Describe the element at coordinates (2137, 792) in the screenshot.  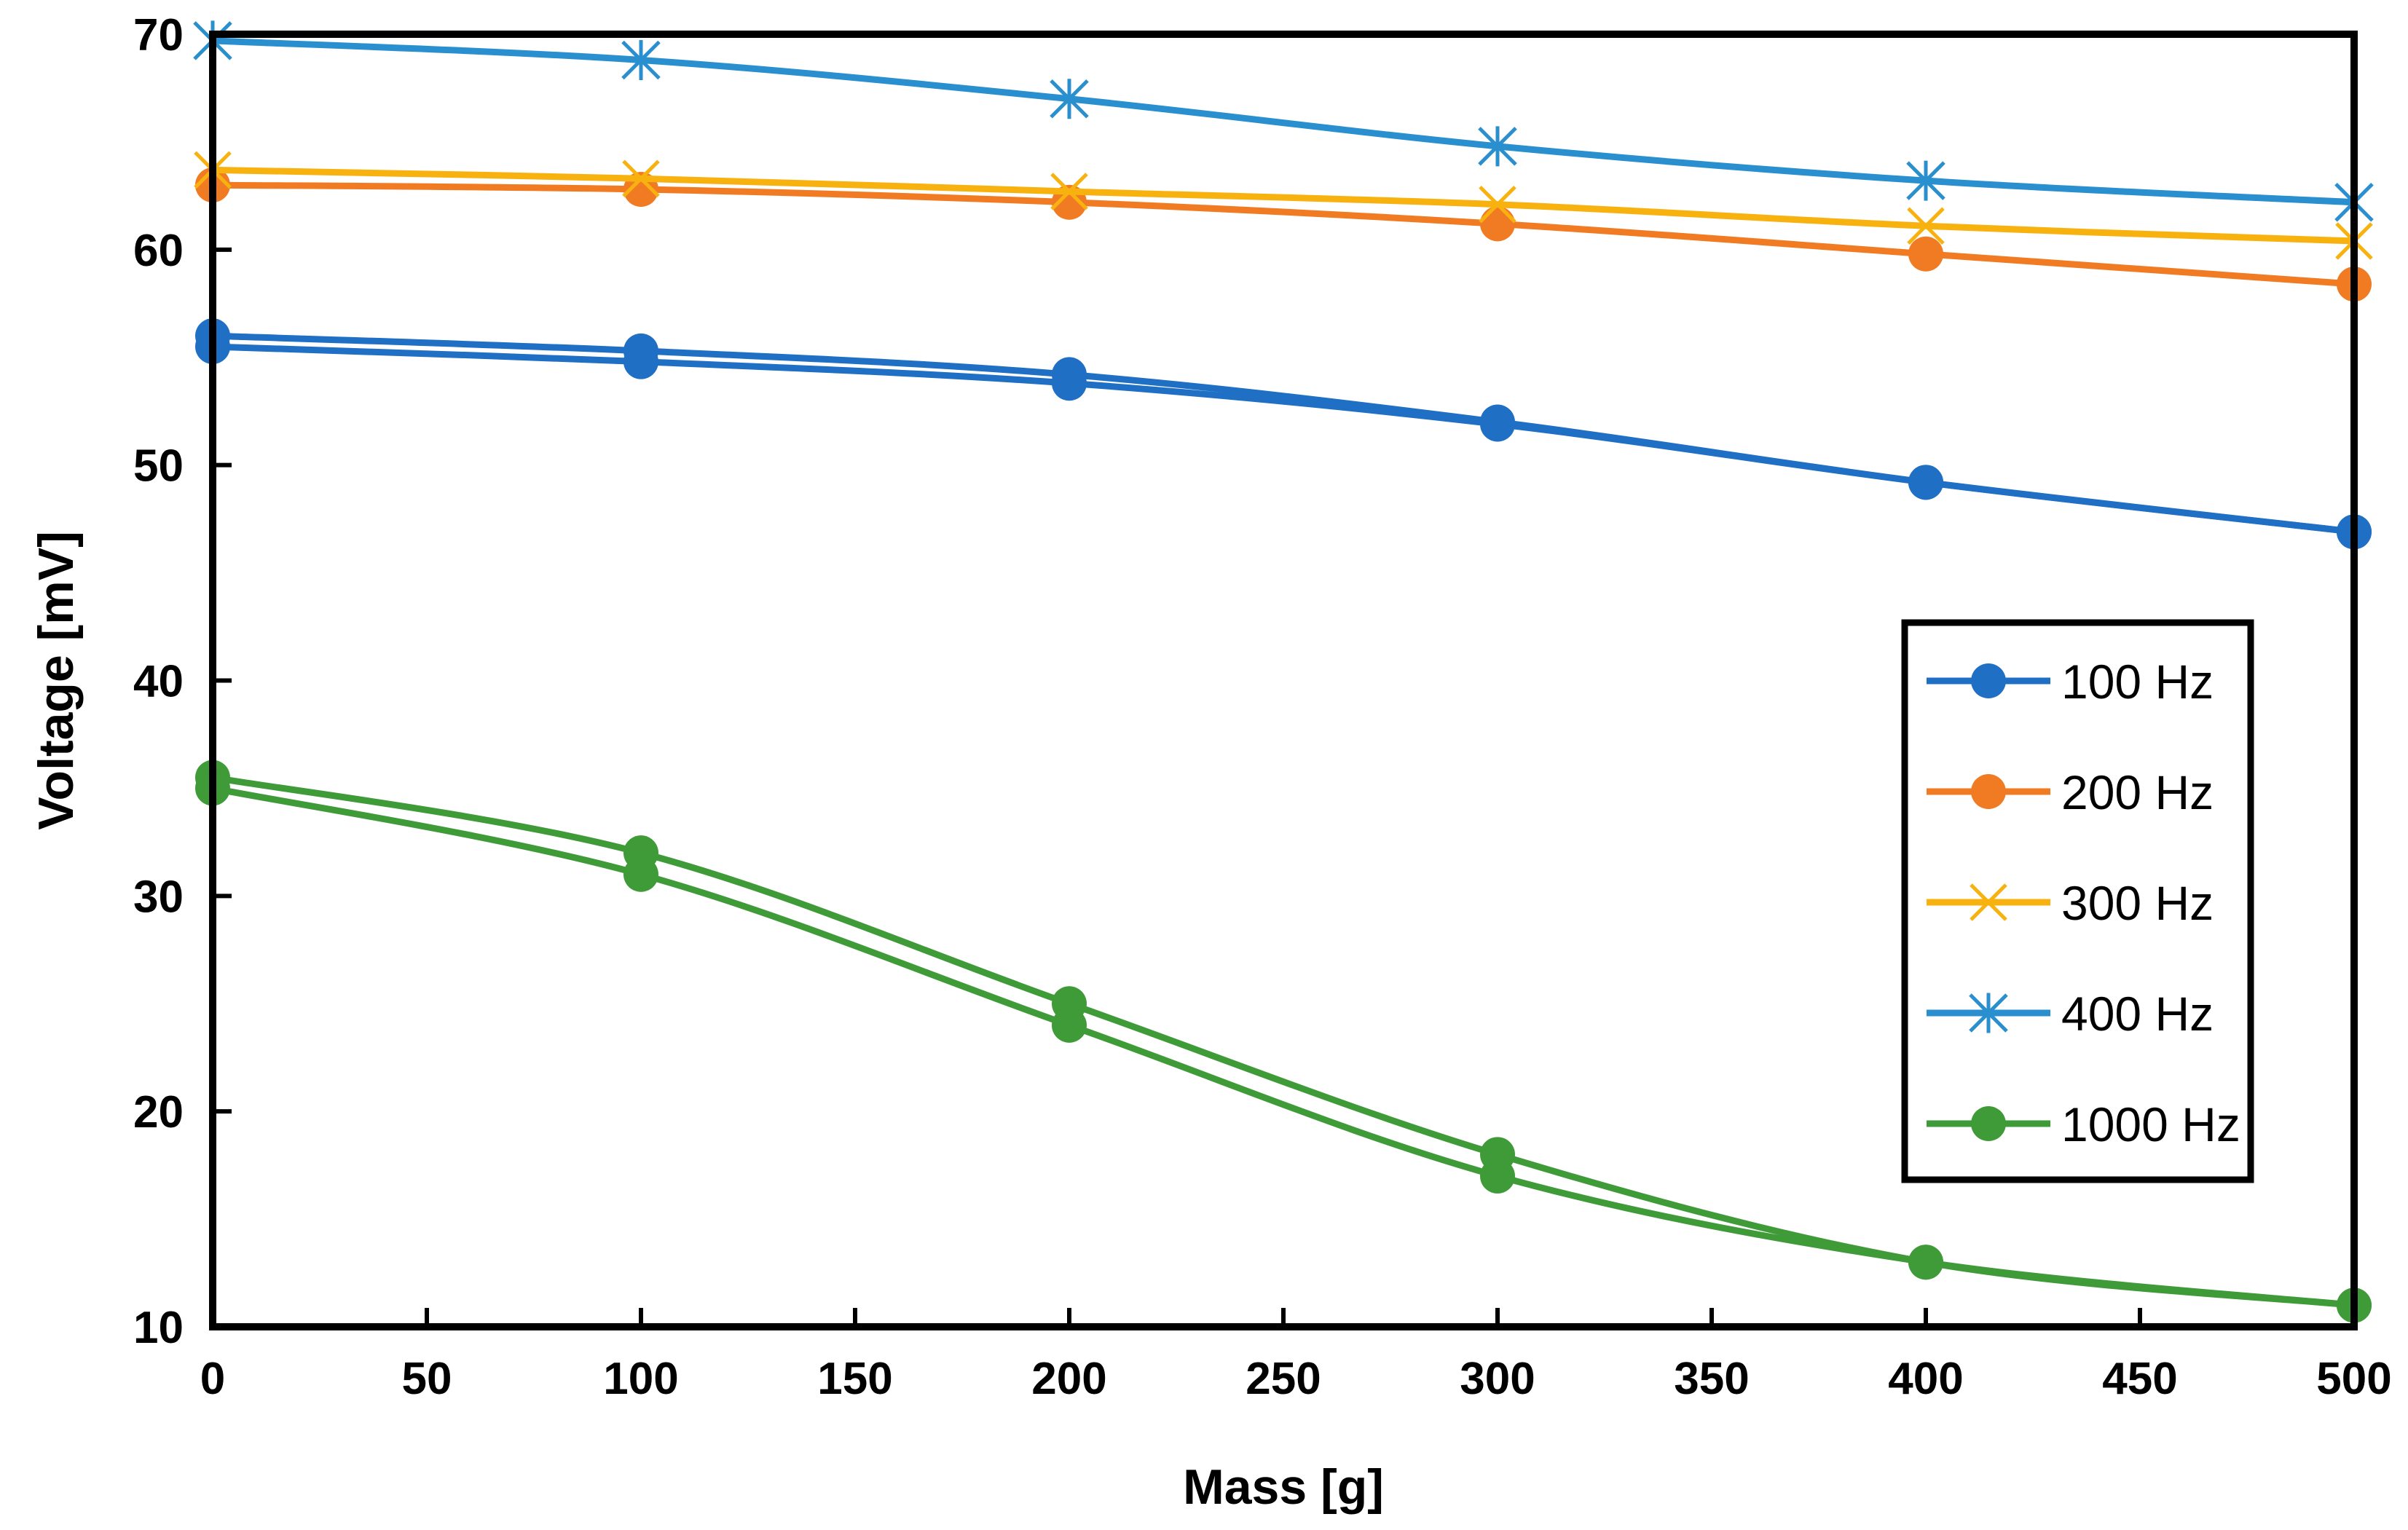
I see `legend-label-1: 200 Hz` at that location.